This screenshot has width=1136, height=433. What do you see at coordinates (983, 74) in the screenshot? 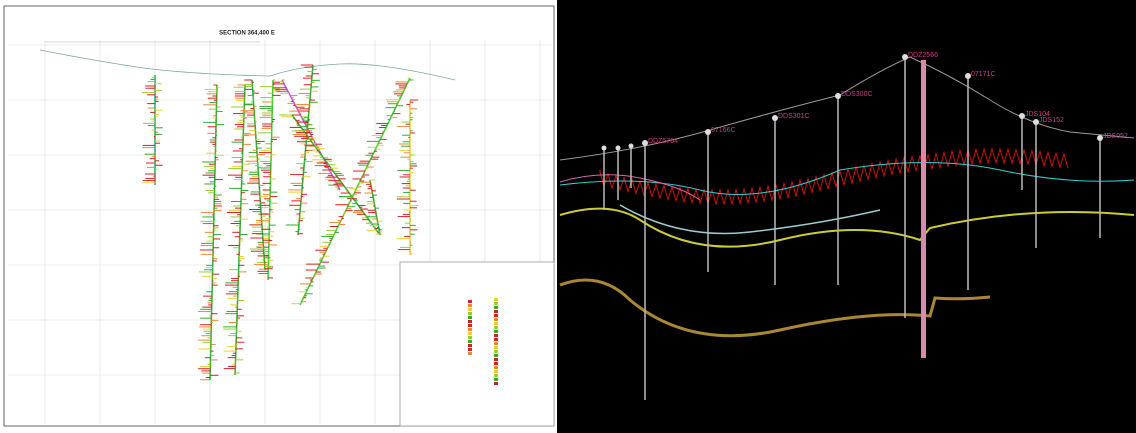
I see `hole-label: 07171C` at bounding box center [983, 74].